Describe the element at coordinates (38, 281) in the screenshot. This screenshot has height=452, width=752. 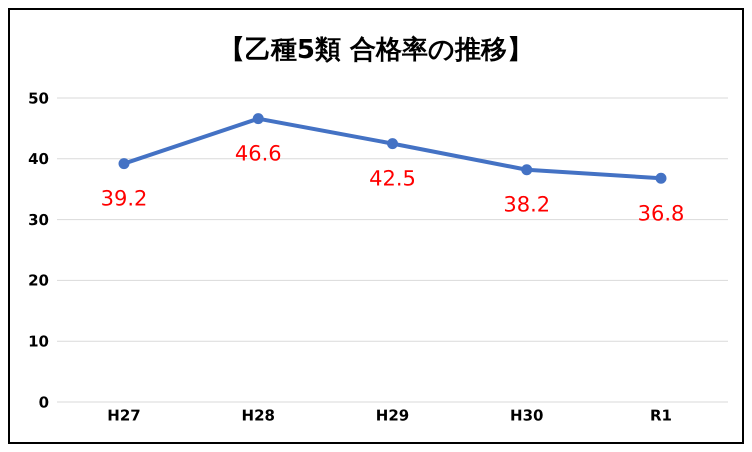
I see `y-tick-label: 20` at that location.